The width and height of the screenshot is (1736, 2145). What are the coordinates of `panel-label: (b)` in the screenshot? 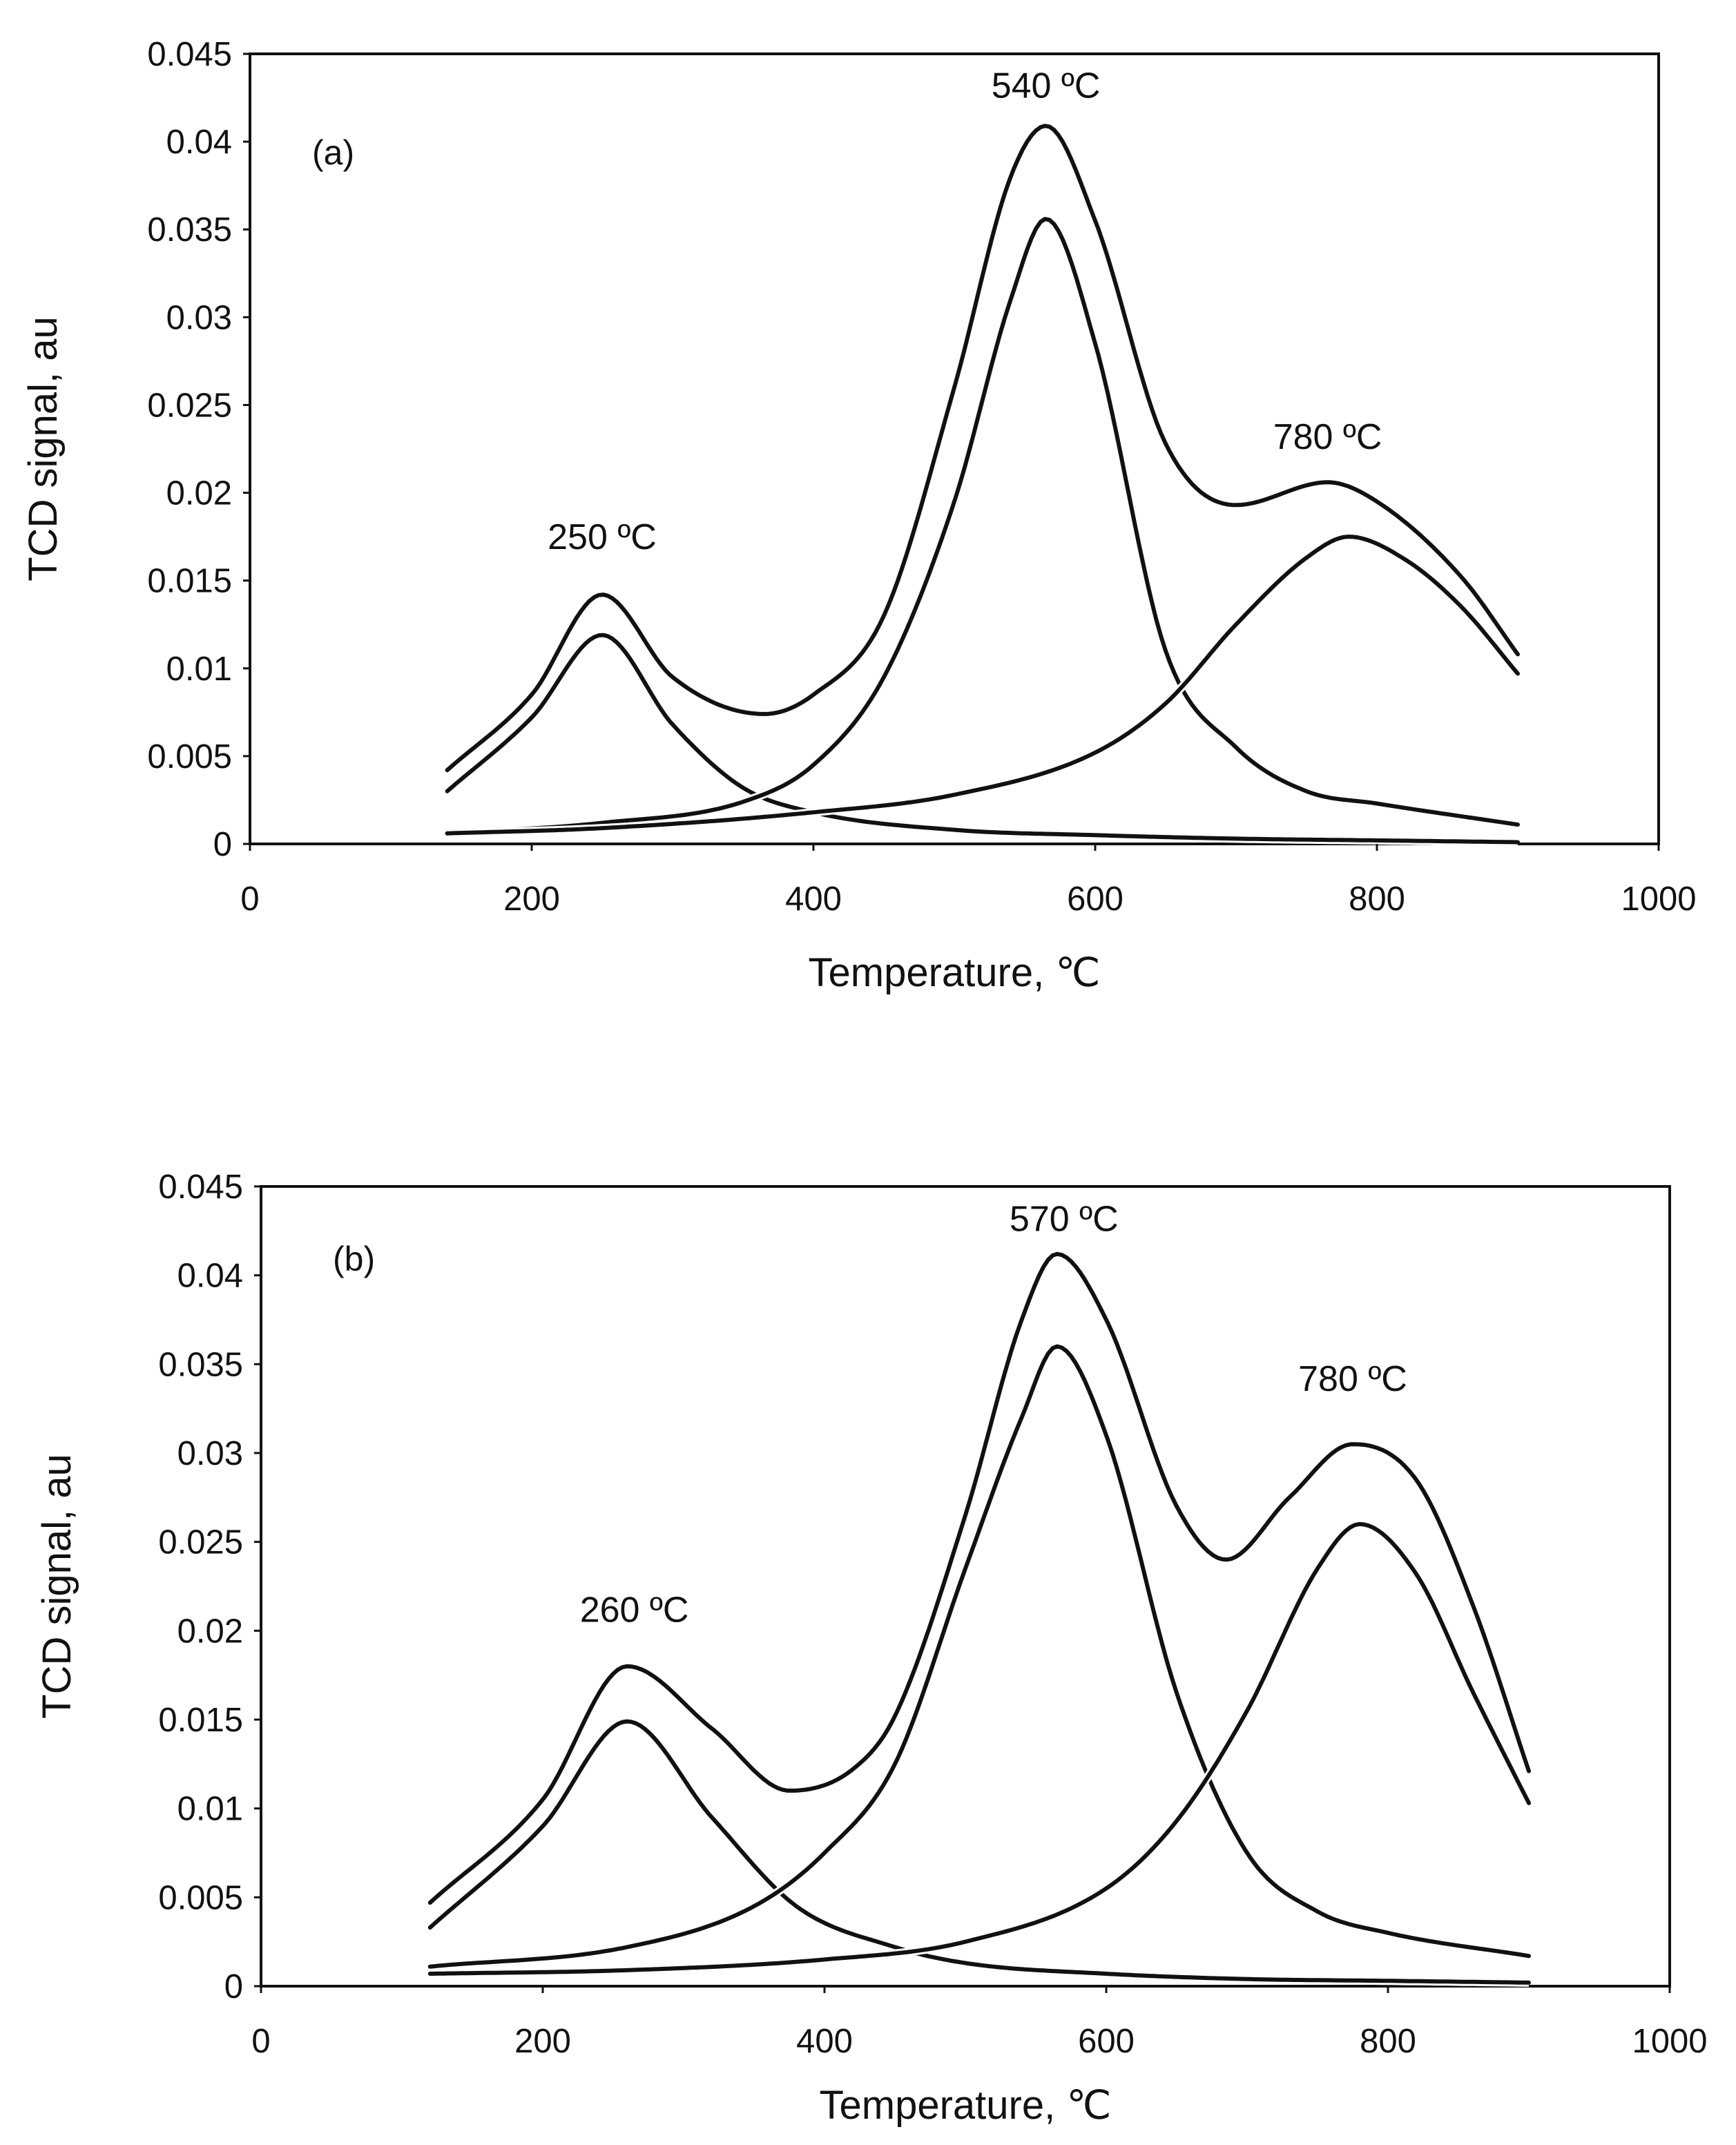 It's located at (354, 1259).